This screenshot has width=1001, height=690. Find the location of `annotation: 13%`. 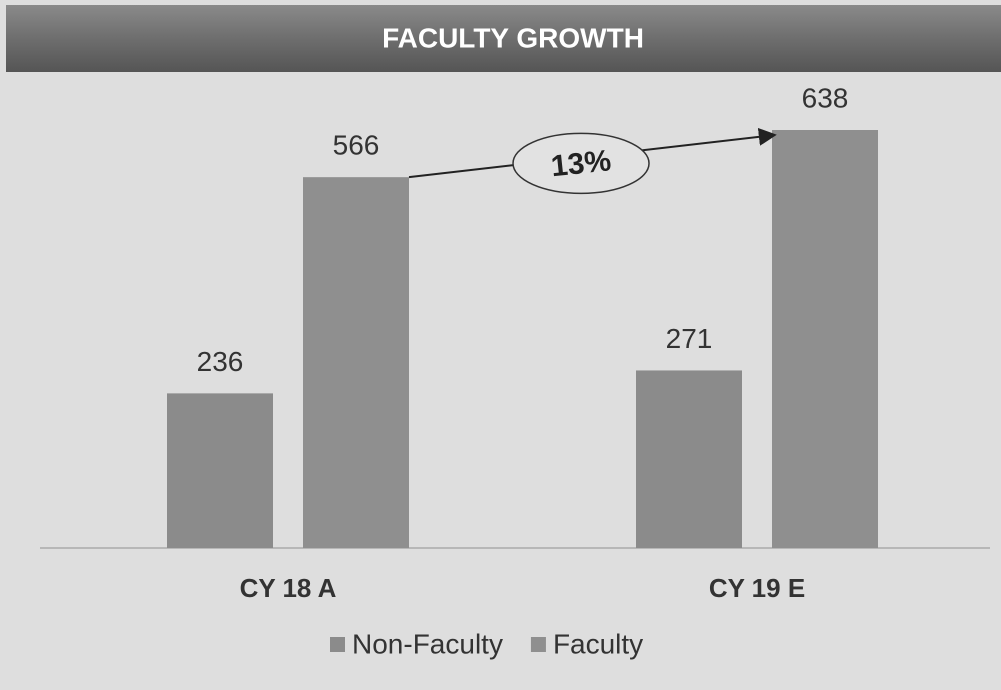

annotation: 13% is located at coordinates (580, 163).